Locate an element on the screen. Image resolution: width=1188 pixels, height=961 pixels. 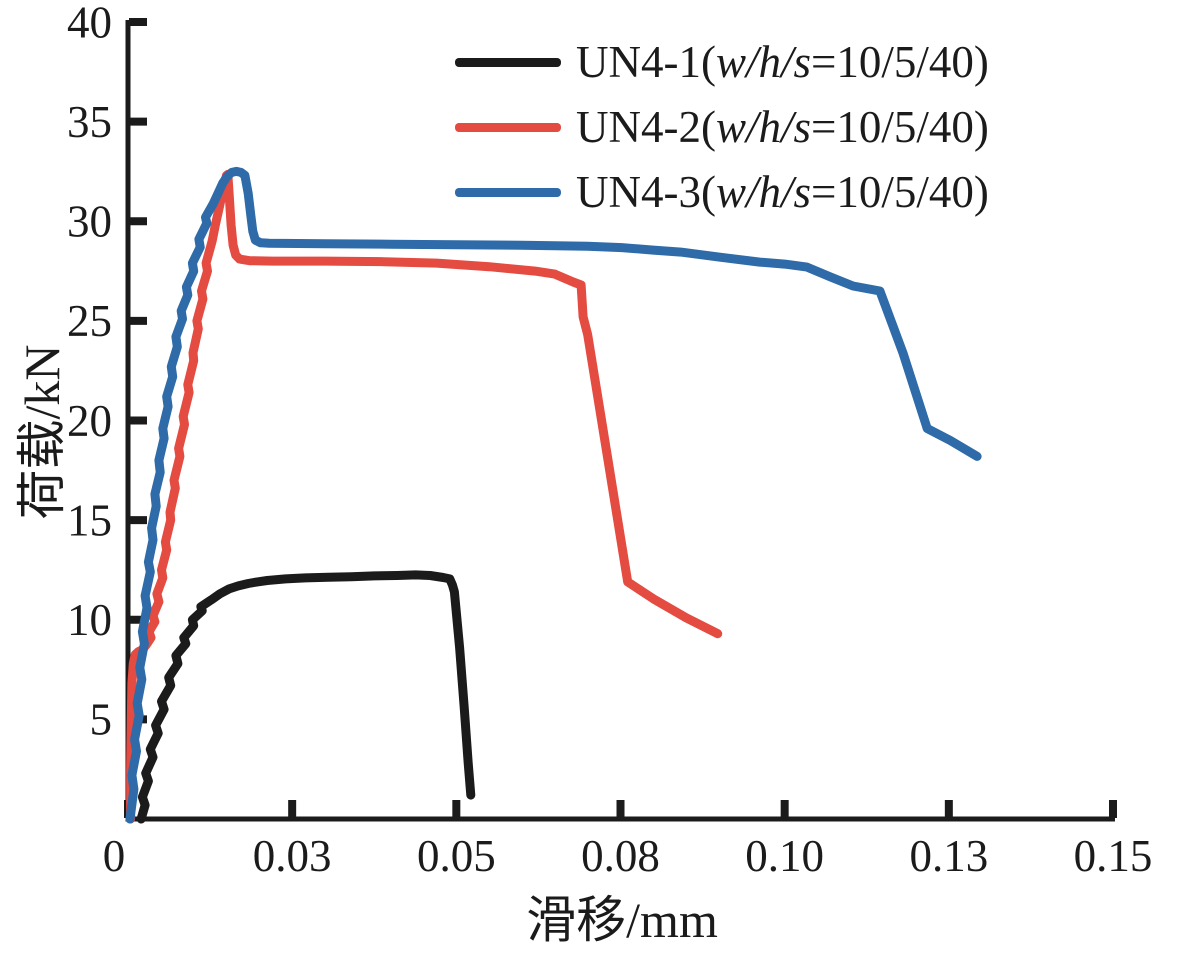
x-tick-label: 0.10 is located at coordinates (784, 856).